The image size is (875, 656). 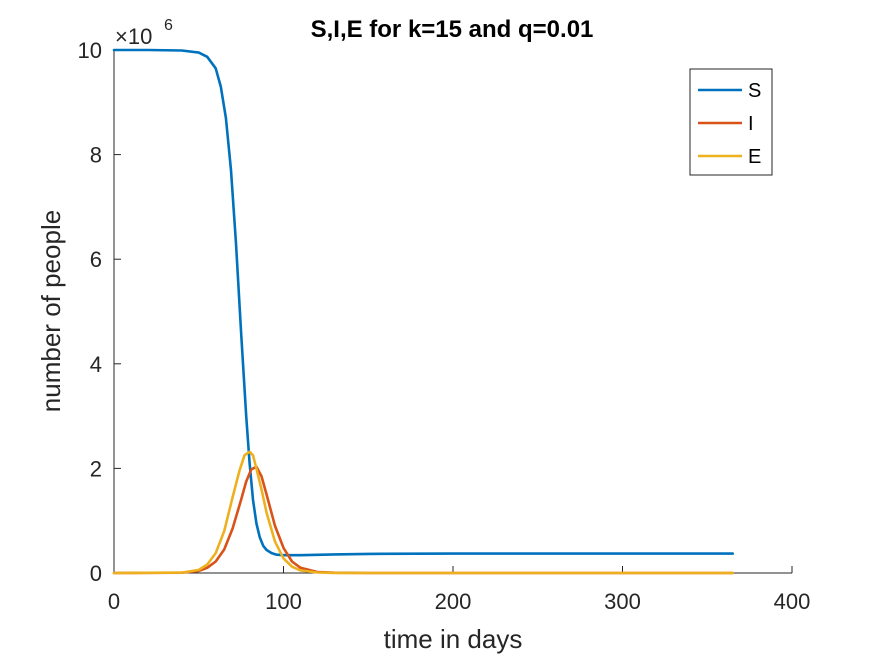 I want to click on x-tick-label: 100, so click(x=283, y=601).